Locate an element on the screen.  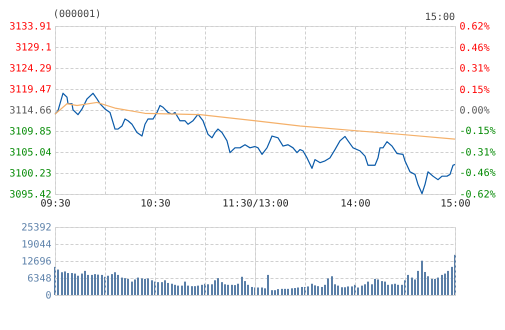
y-tick-label: 3095.42 is located at coordinates (30, 195).